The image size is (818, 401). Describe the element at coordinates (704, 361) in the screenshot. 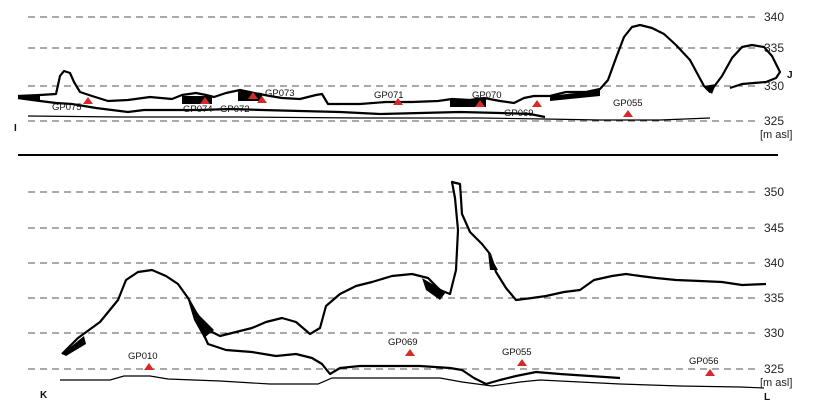

I see `station-label-gp056: GP056` at that location.